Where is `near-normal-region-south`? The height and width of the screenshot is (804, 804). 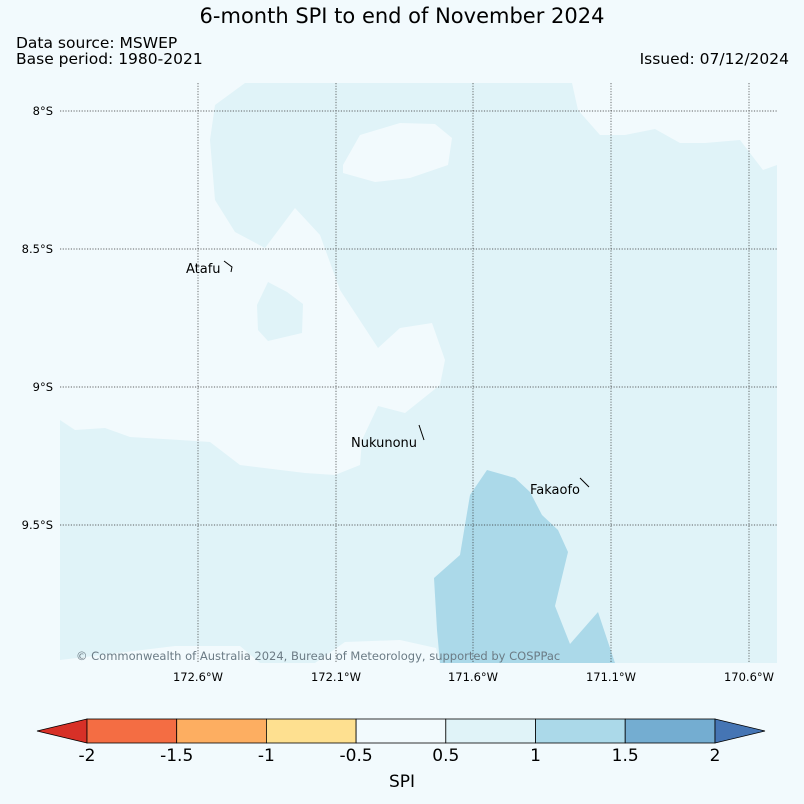 near-normal-region-south is located at coordinates (160, 654).